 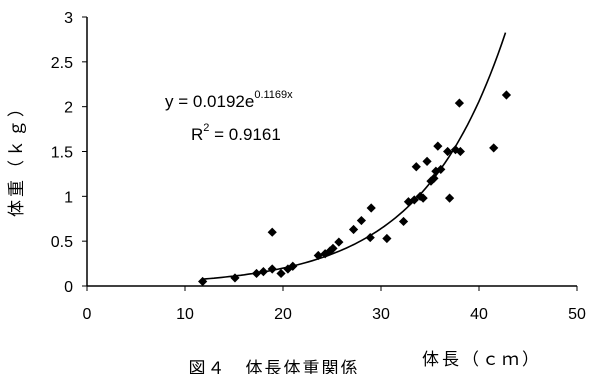 I want to click on y-tick-label: 2, so click(x=68, y=108).